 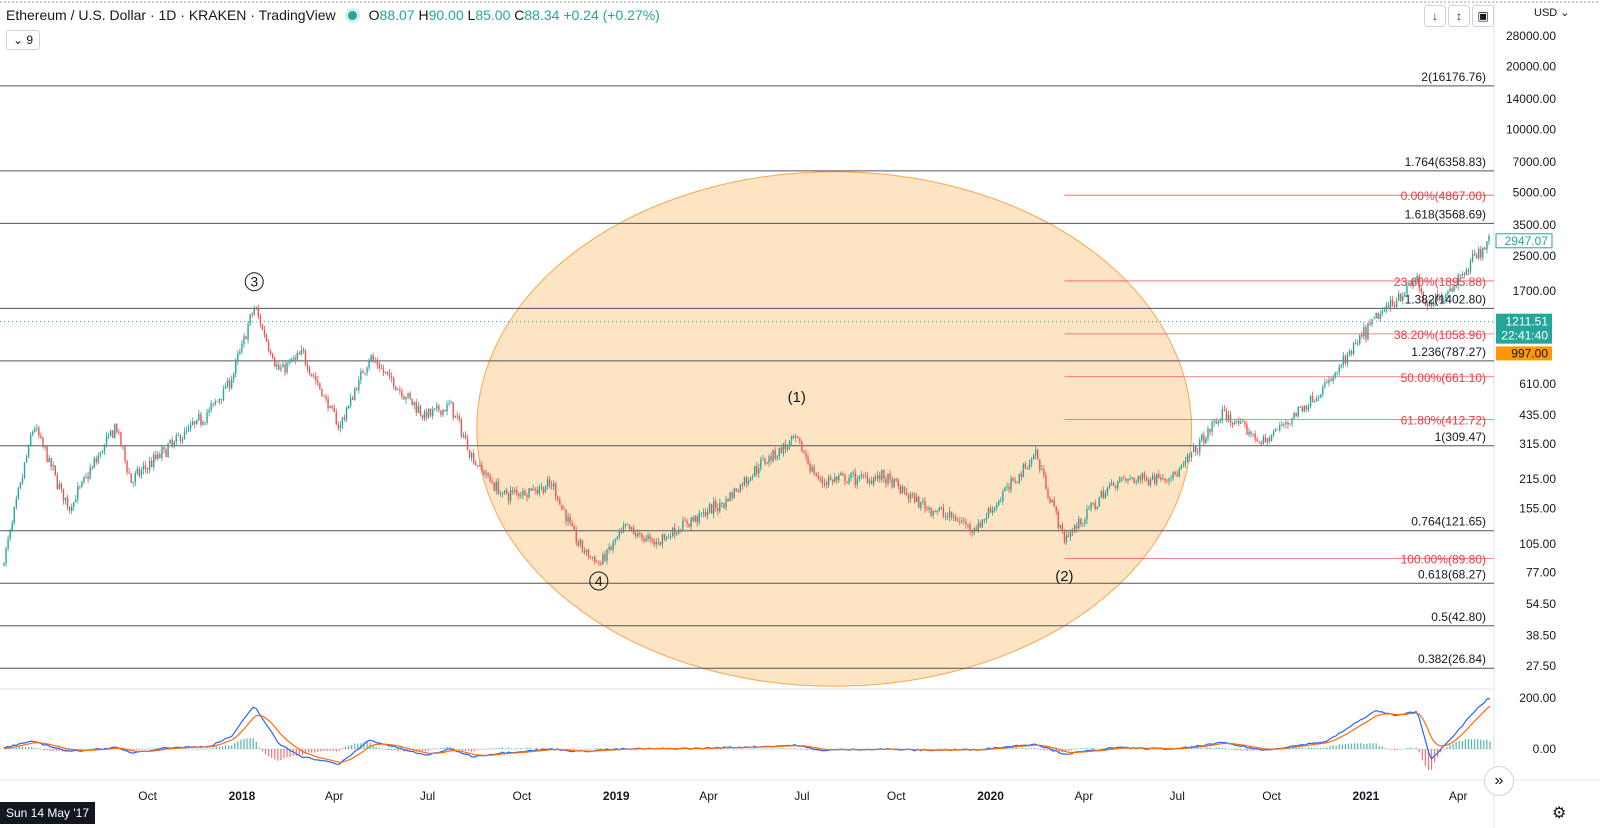 I want to click on download-icon: ↓, so click(x=1435, y=16).